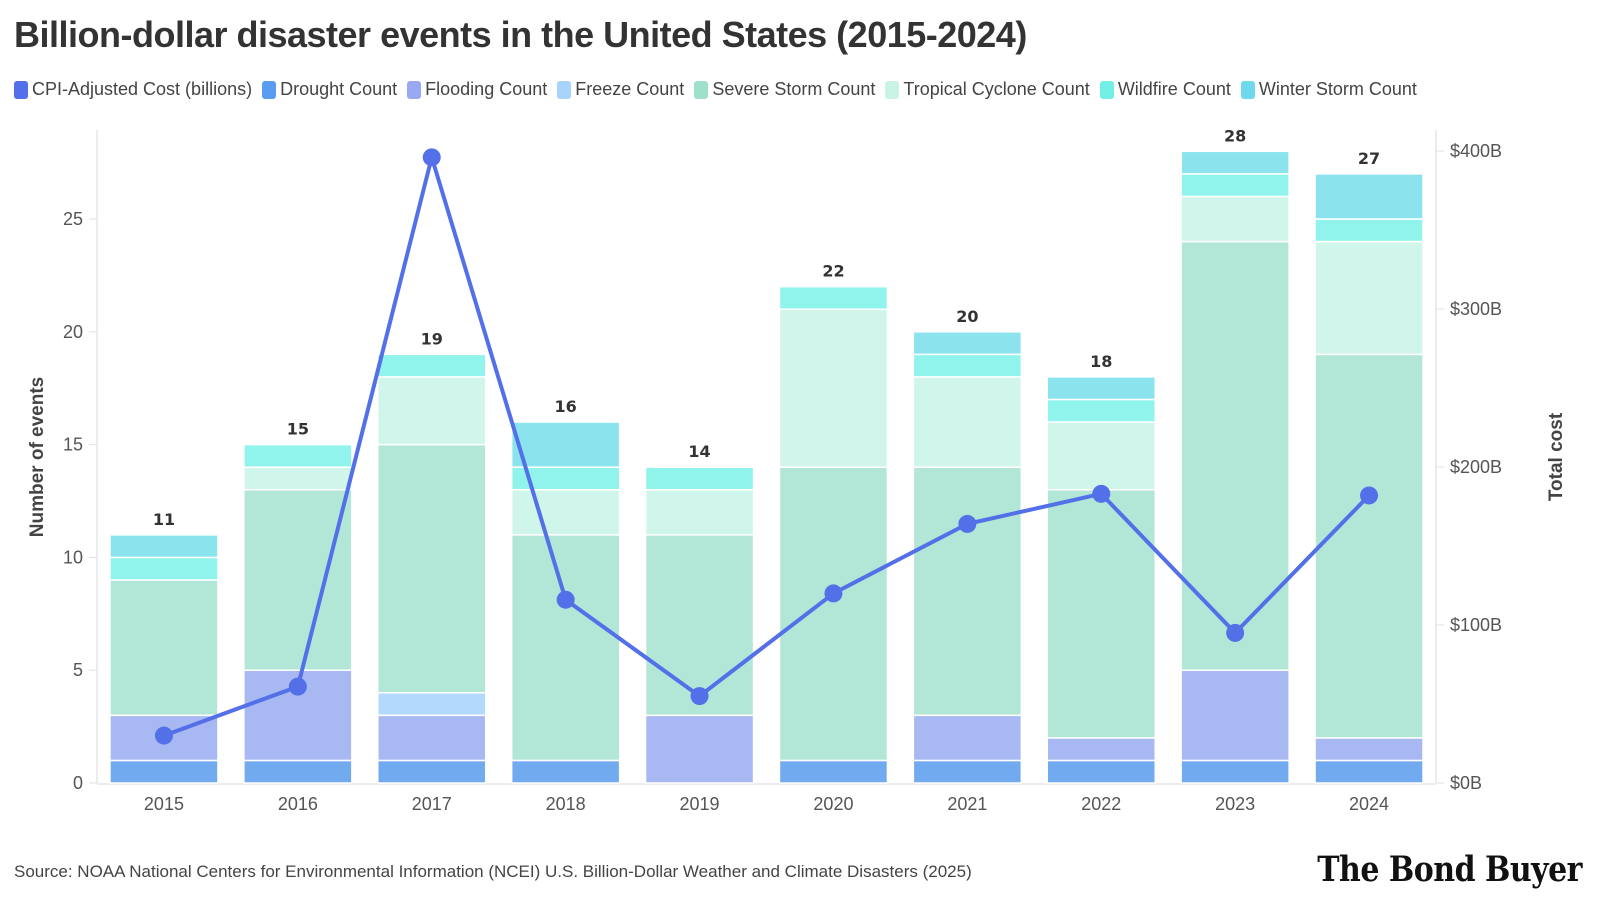  Describe the element at coordinates (1476, 151) in the screenshot. I see `y2-tick-label: $400B` at that location.